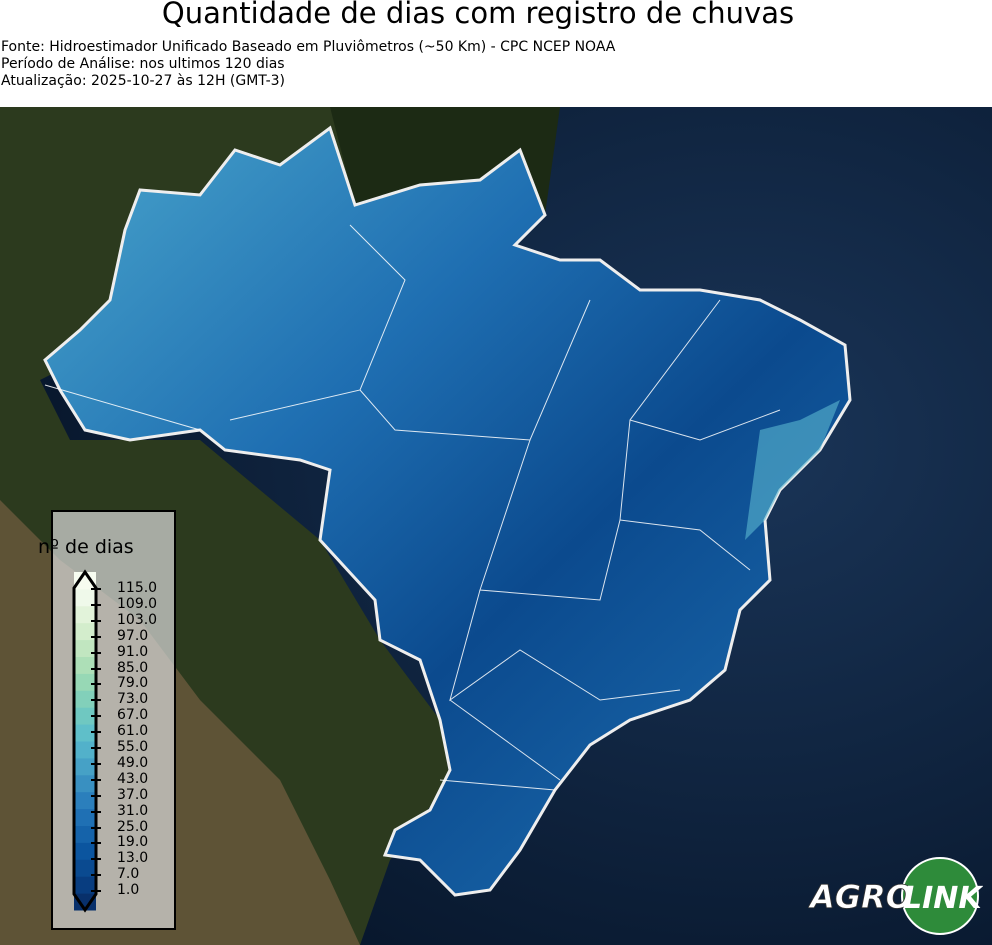 The image size is (992, 945). I want to click on logo-circle, so click(940, 896).